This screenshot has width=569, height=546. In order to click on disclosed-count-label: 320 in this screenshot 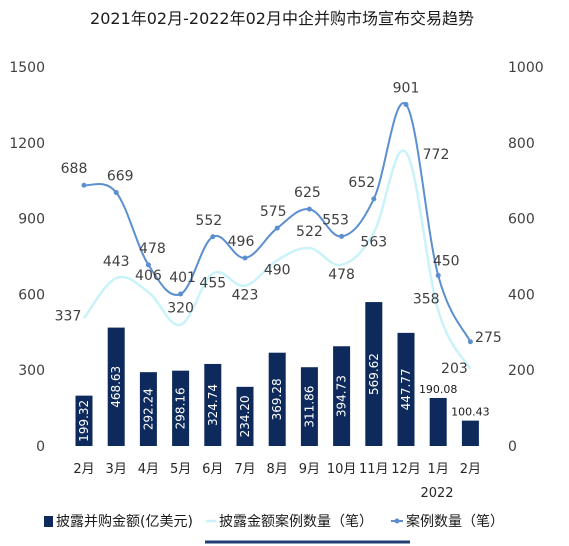, I will do `click(180, 309)`.